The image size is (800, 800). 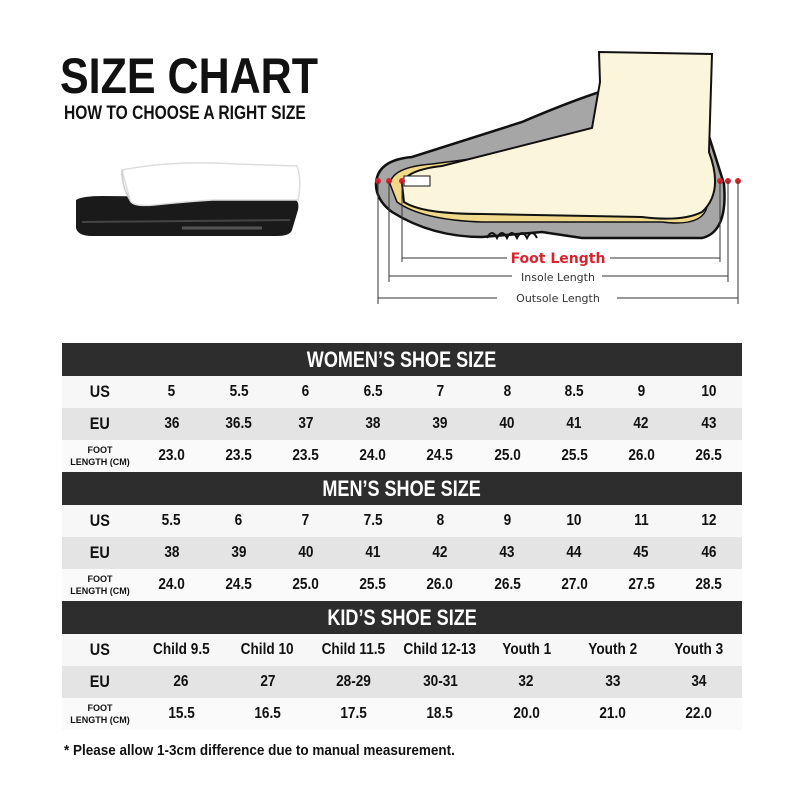 I want to click on cell-value: 7, so click(x=440, y=391).